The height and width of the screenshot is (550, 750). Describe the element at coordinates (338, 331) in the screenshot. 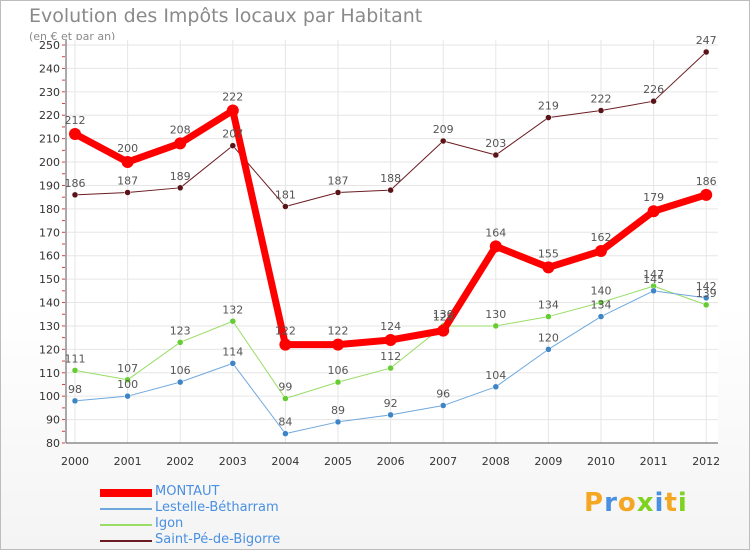

I see `data-label: 122` at that location.